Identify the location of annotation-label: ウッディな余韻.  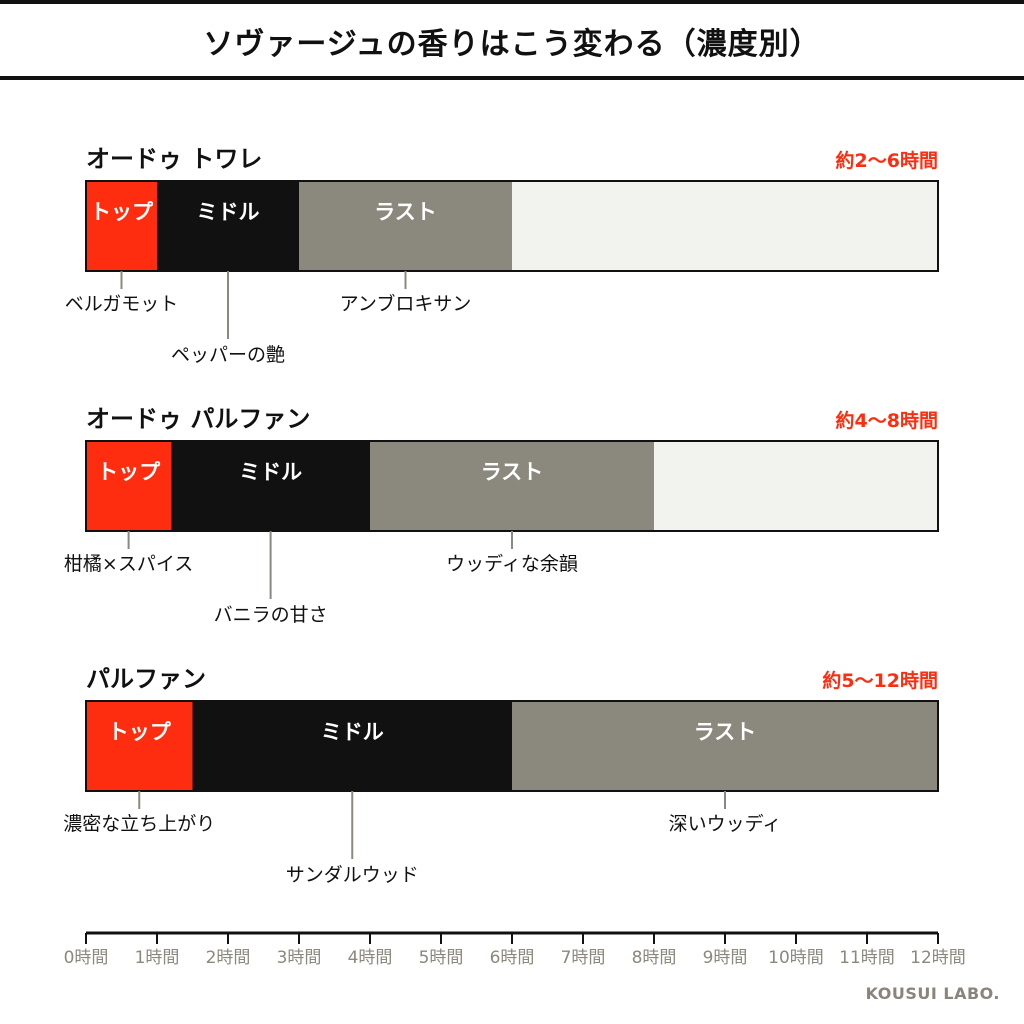
(512, 564).